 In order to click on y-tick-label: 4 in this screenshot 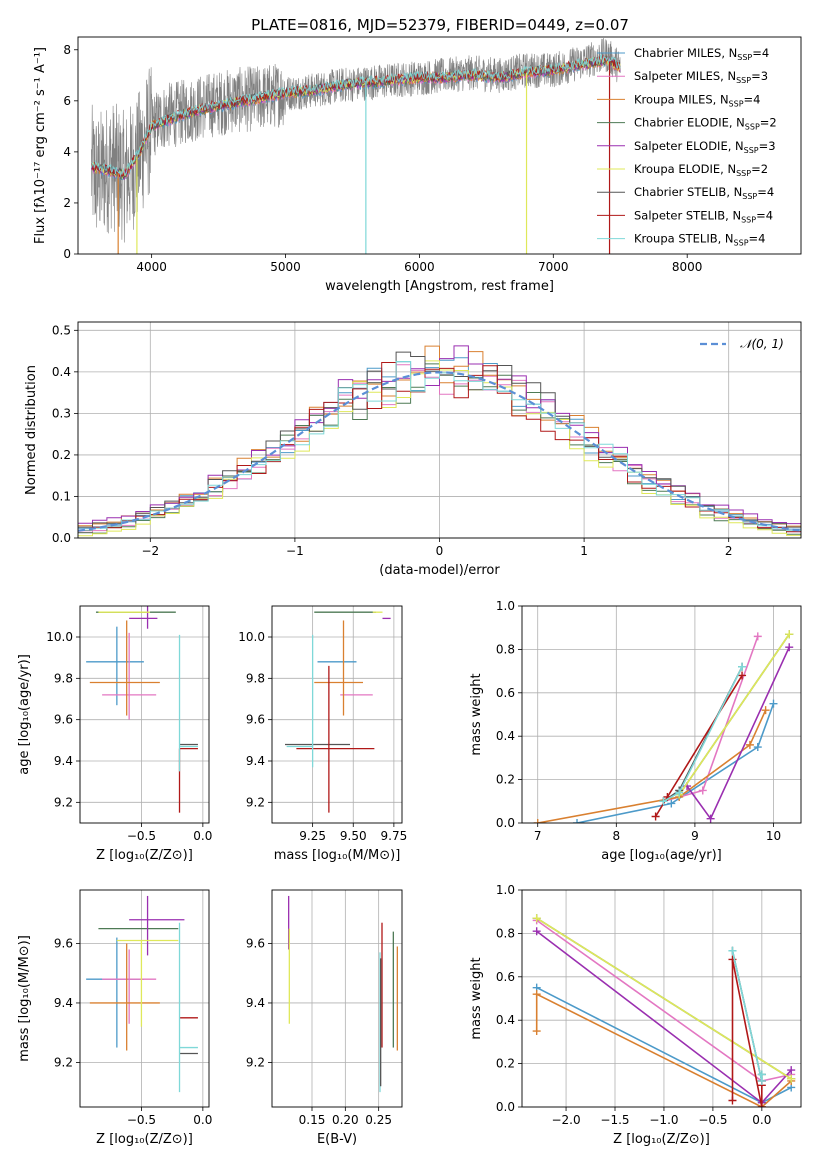, I will do `click(67, 152)`.